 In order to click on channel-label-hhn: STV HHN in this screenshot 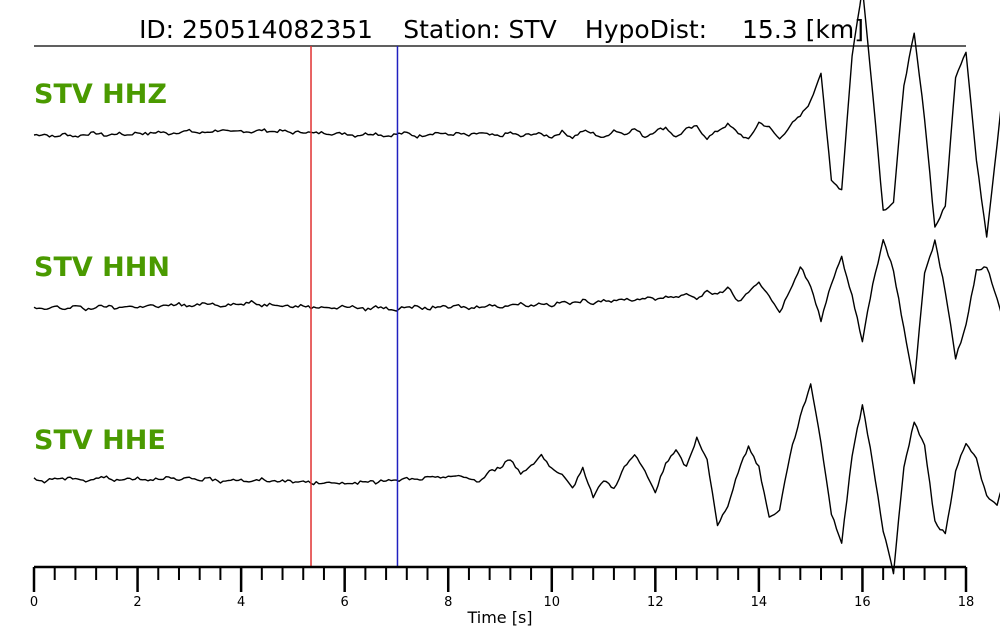, I will do `click(102, 267)`.